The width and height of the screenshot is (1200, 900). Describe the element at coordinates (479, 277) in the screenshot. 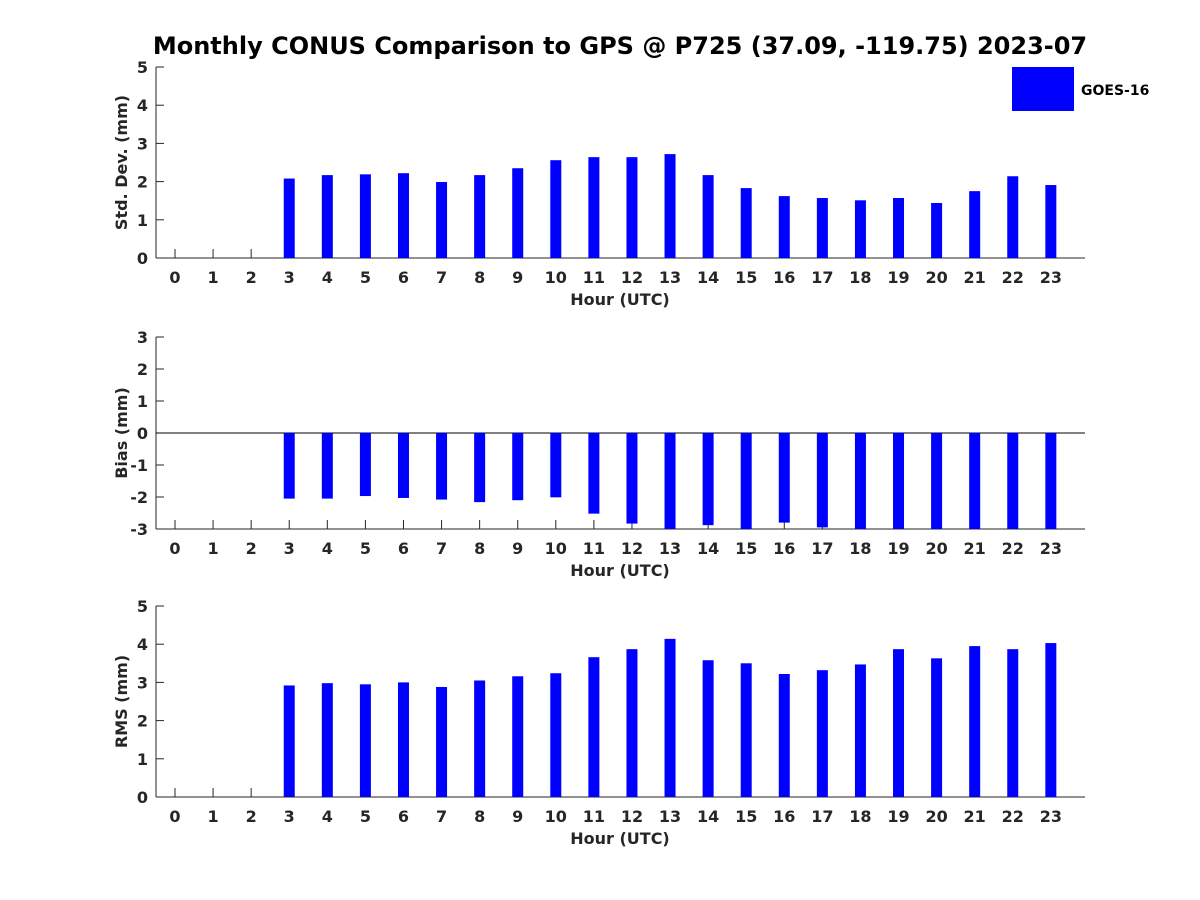

I see `stddev-x-tick-label: 8` at that location.